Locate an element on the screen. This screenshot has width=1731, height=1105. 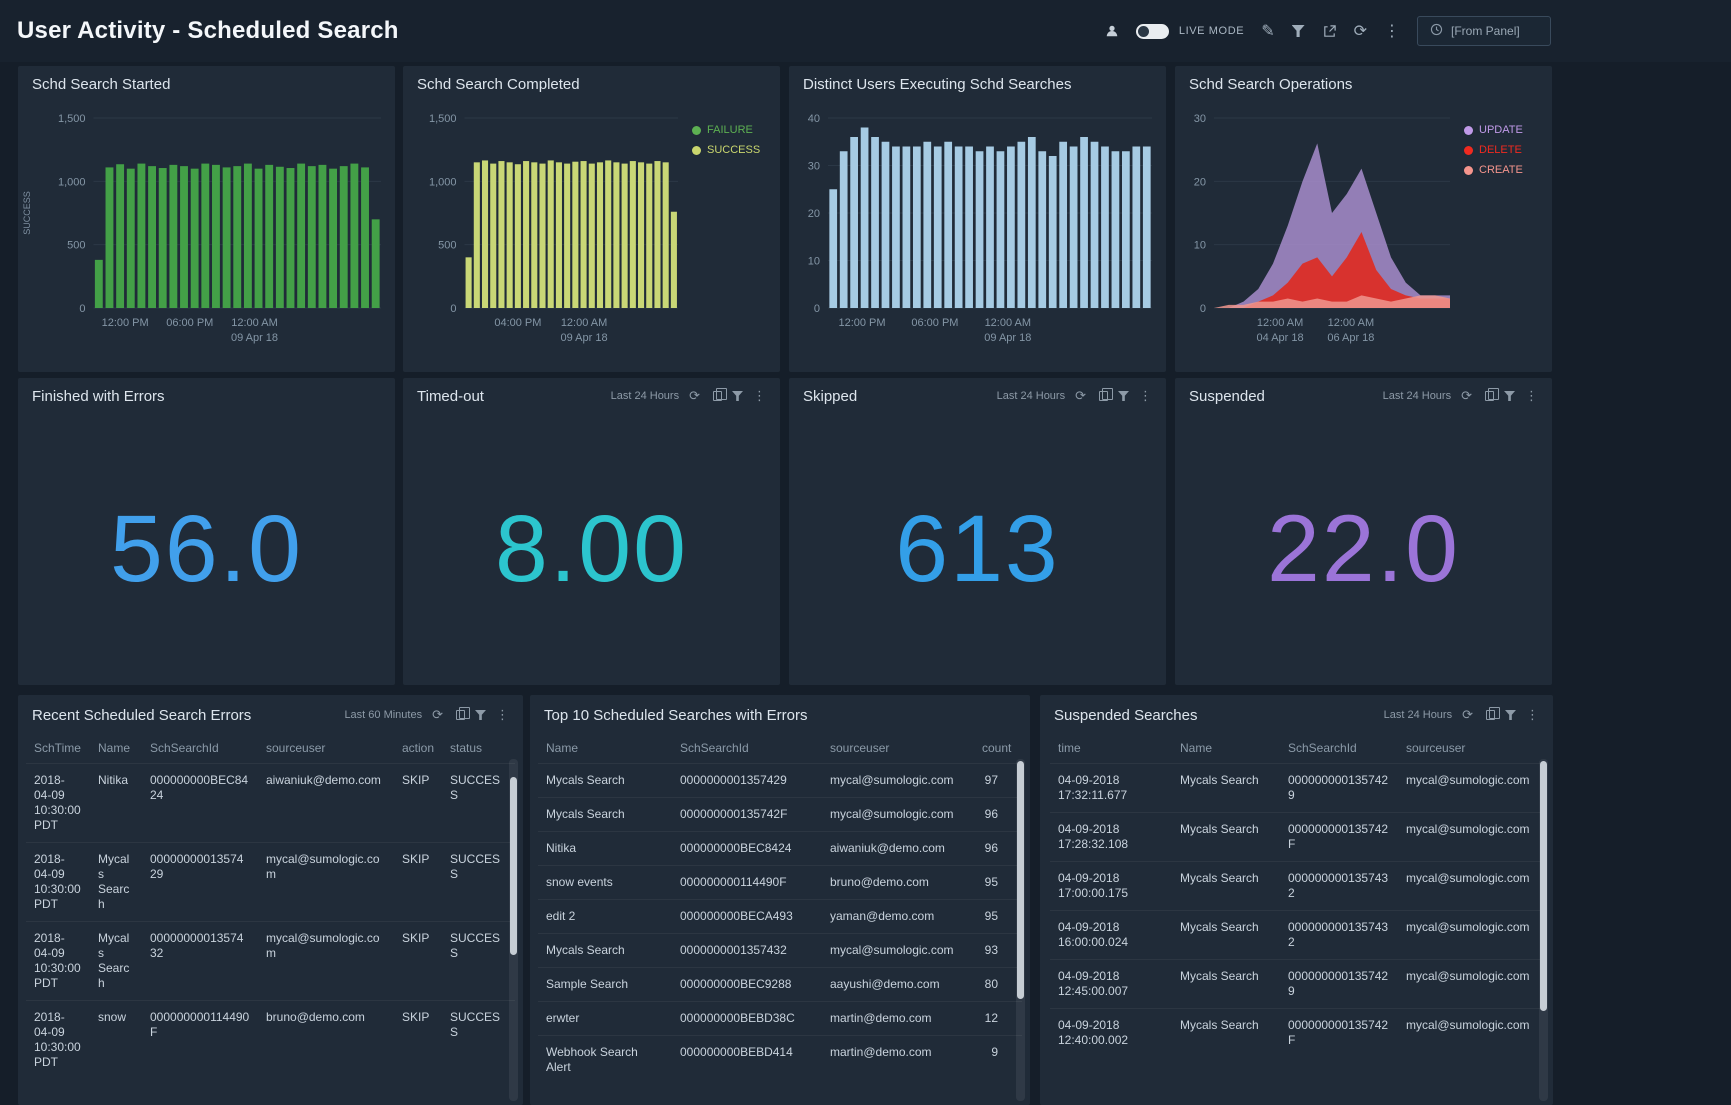
column-header: count is located at coordinates (997, 748).